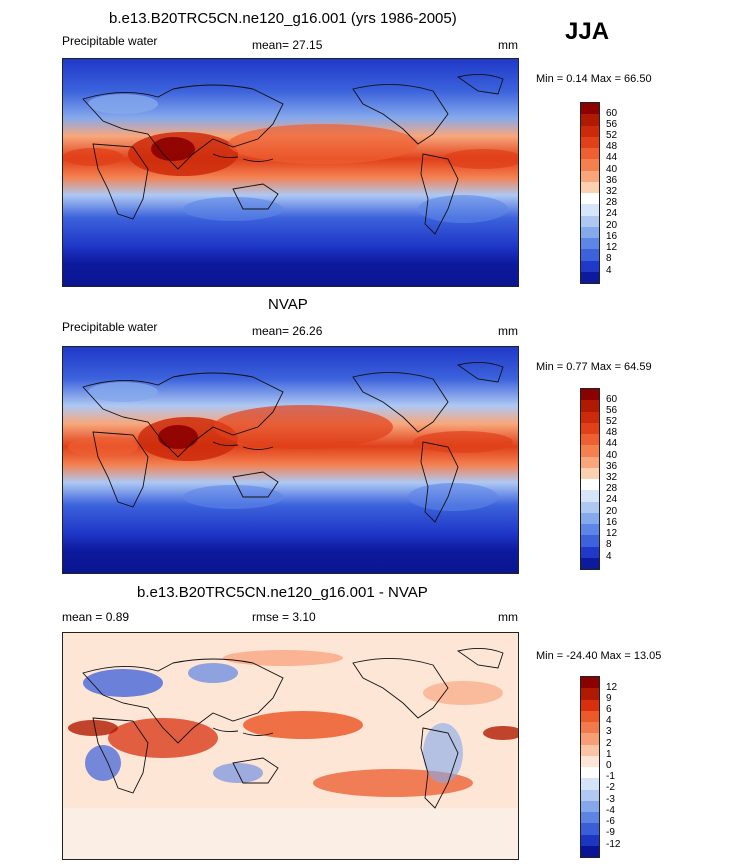 The height and width of the screenshot is (866, 733). I want to click on panel3-cb-tick: 3, so click(609, 731).